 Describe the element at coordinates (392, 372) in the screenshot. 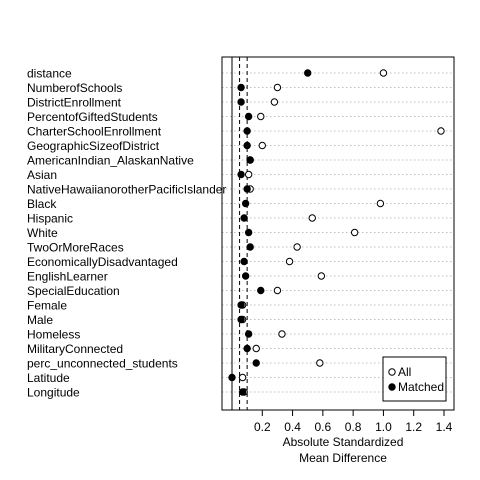

I see `legend-all-marker` at that location.